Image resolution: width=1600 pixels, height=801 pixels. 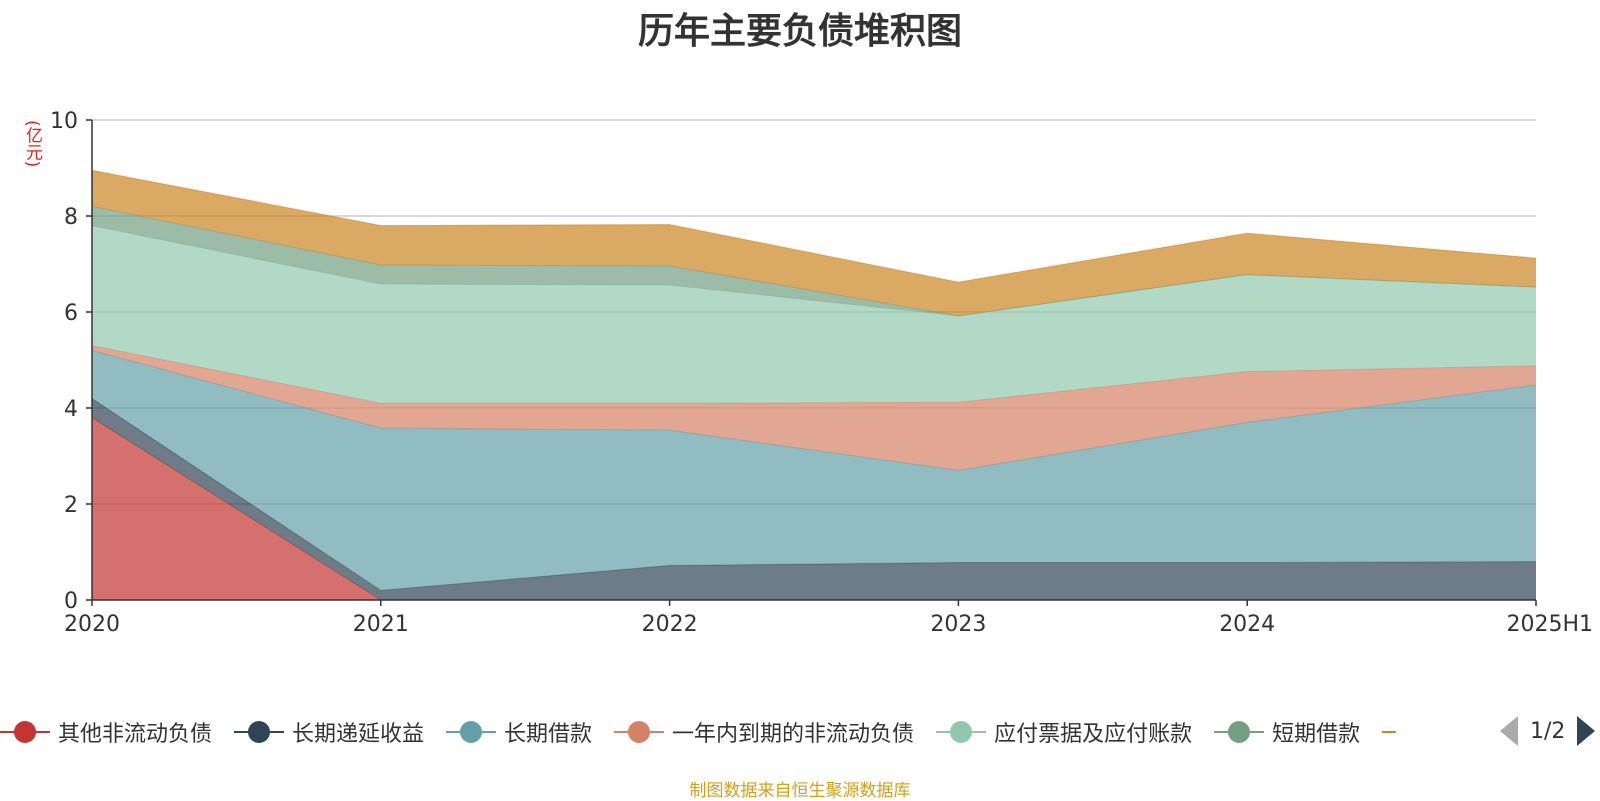 I want to click on legend-item: 长期借款, so click(x=519, y=732).